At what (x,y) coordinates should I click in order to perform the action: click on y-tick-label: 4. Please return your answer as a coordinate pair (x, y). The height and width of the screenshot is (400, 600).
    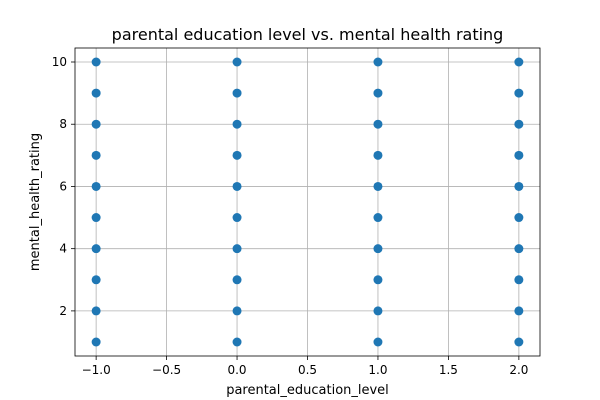
    Looking at the image, I should click on (63, 249).